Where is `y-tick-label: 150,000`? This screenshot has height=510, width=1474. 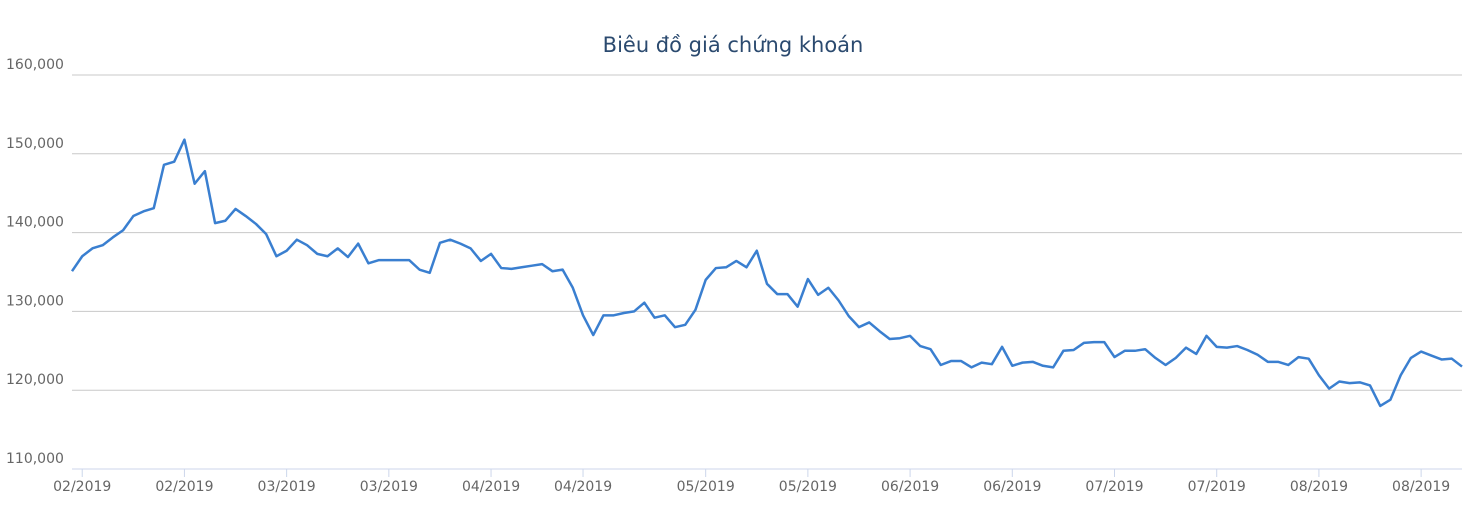 y-tick-label: 150,000 is located at coordinates (35, 144).